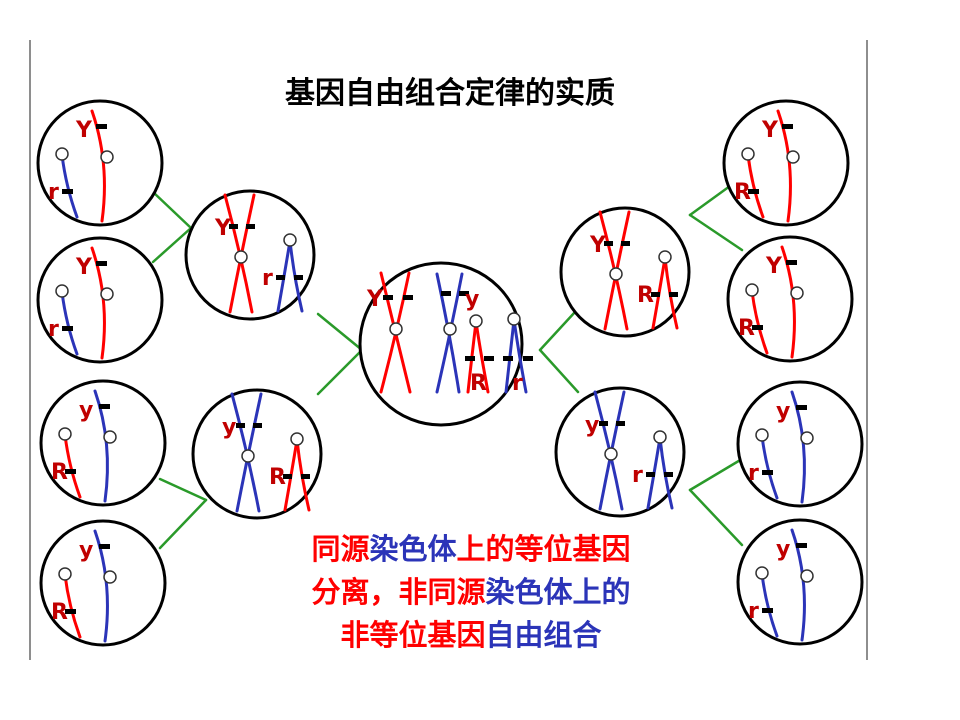 The height and width of the screenshot is (720, 960). What do you see at coordinates (59, 472) in the screenshot?
I see `gamete-l3-allele-small: R` at bounding box center [59, 472].